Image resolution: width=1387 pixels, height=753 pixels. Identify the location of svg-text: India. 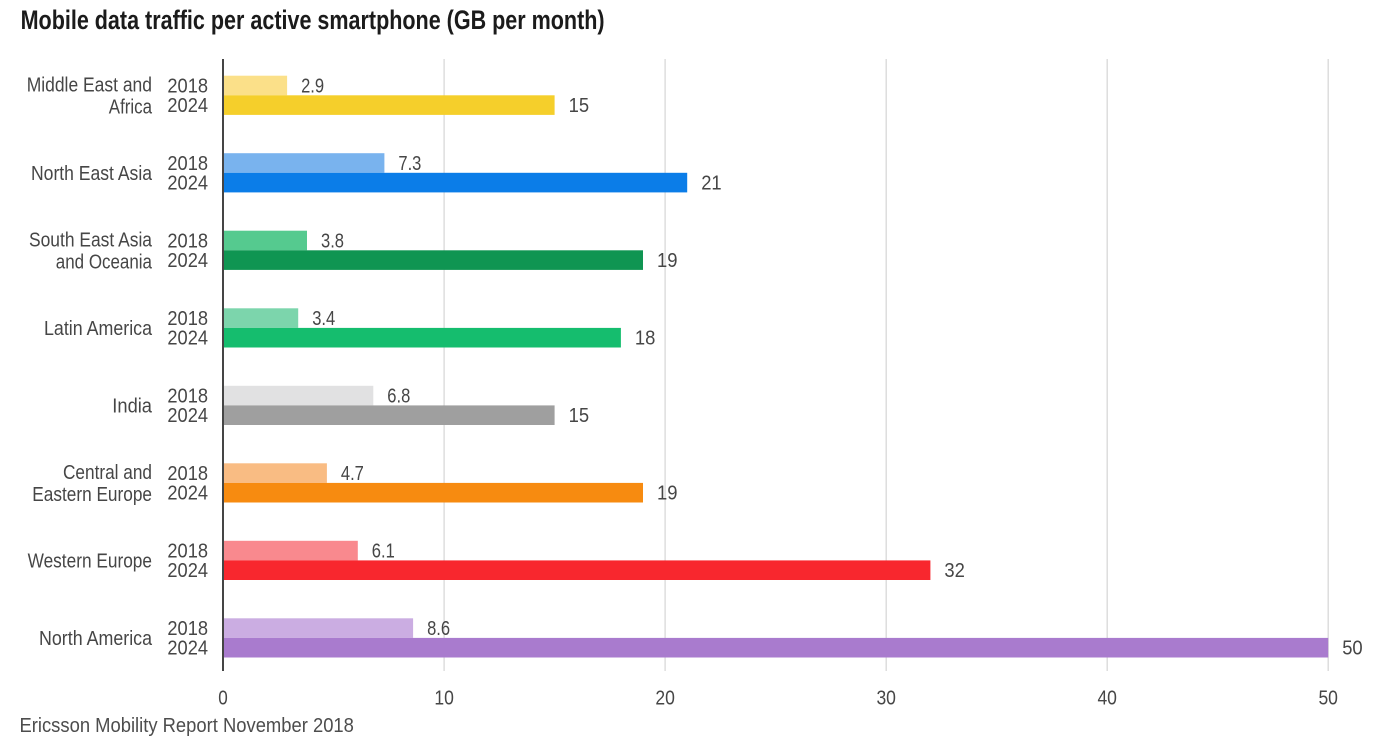
(132, 407).